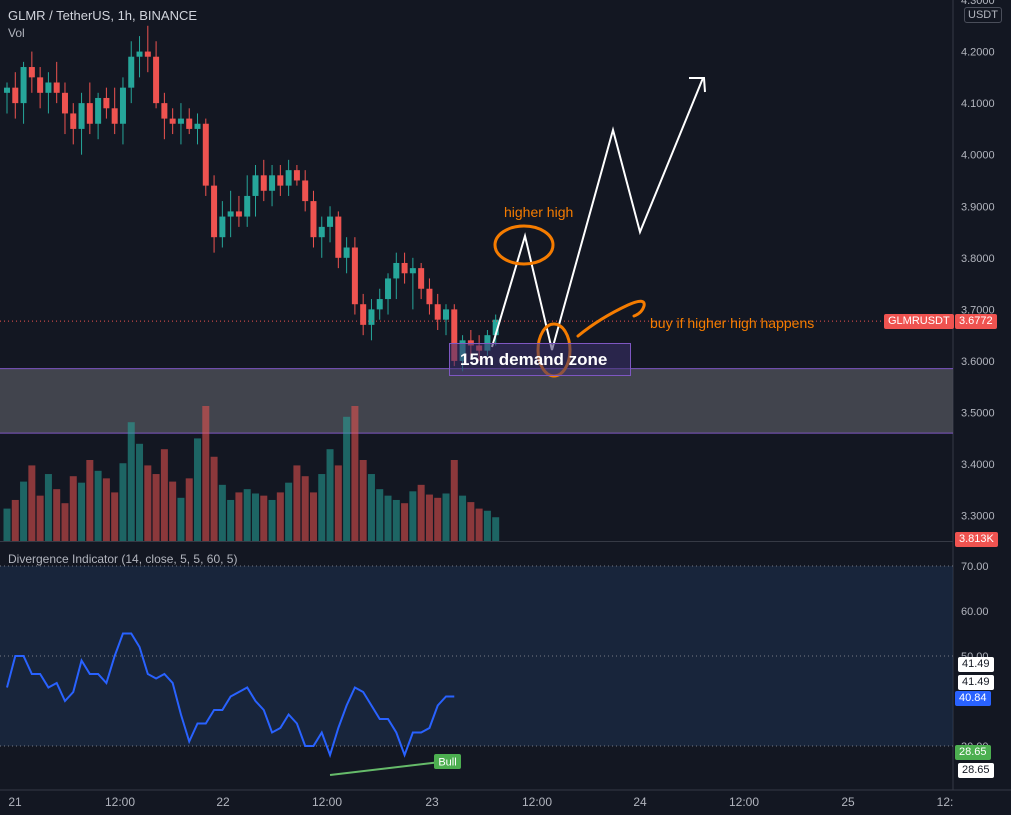 The height and width of the screenshot is (815, 1011). I want to click on last-price-tag: 3.6772, so click(976, 321).